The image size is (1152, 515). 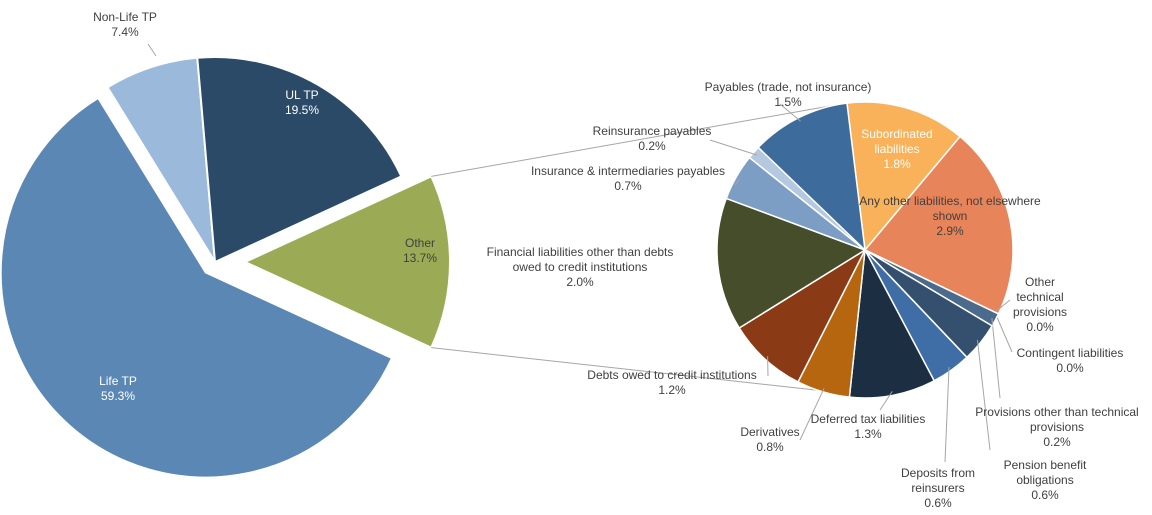 What do you see at coordinates (118, 396) in the screenshot?
I see `value-label: 59.3%` at bounding box center [118, 396].